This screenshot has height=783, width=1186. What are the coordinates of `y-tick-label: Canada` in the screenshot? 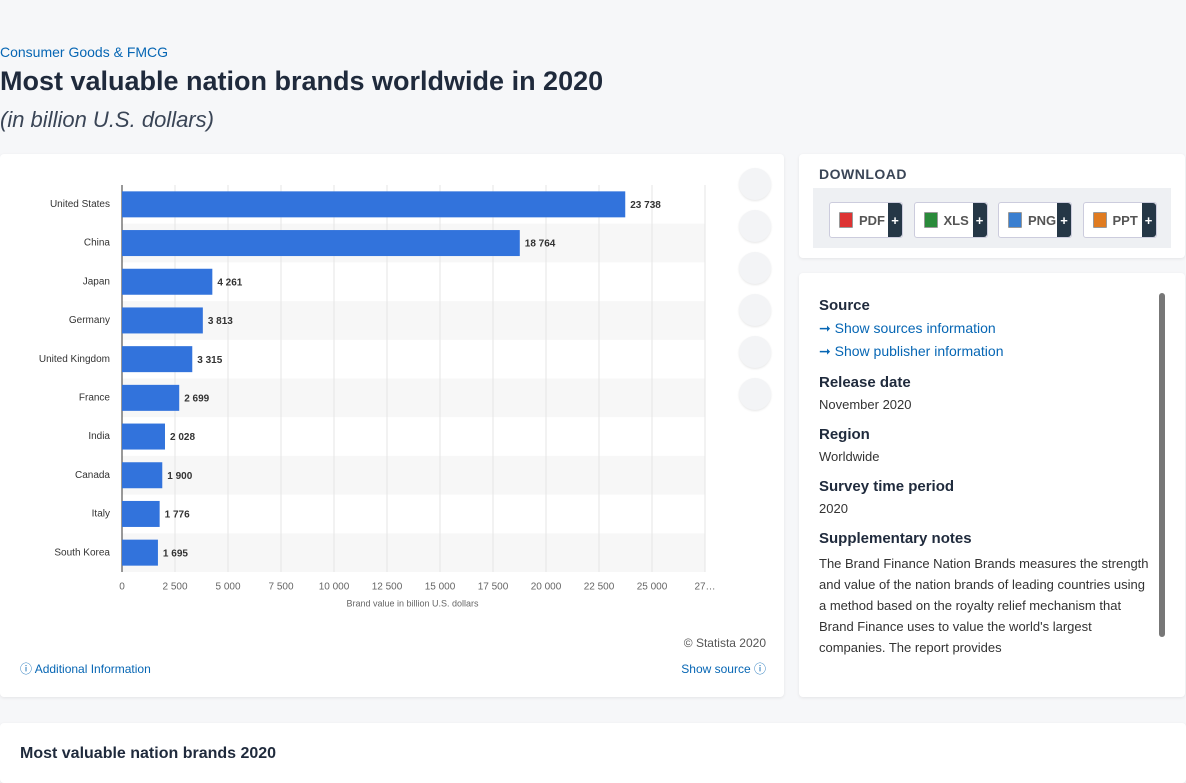 It's located at (92, 475).